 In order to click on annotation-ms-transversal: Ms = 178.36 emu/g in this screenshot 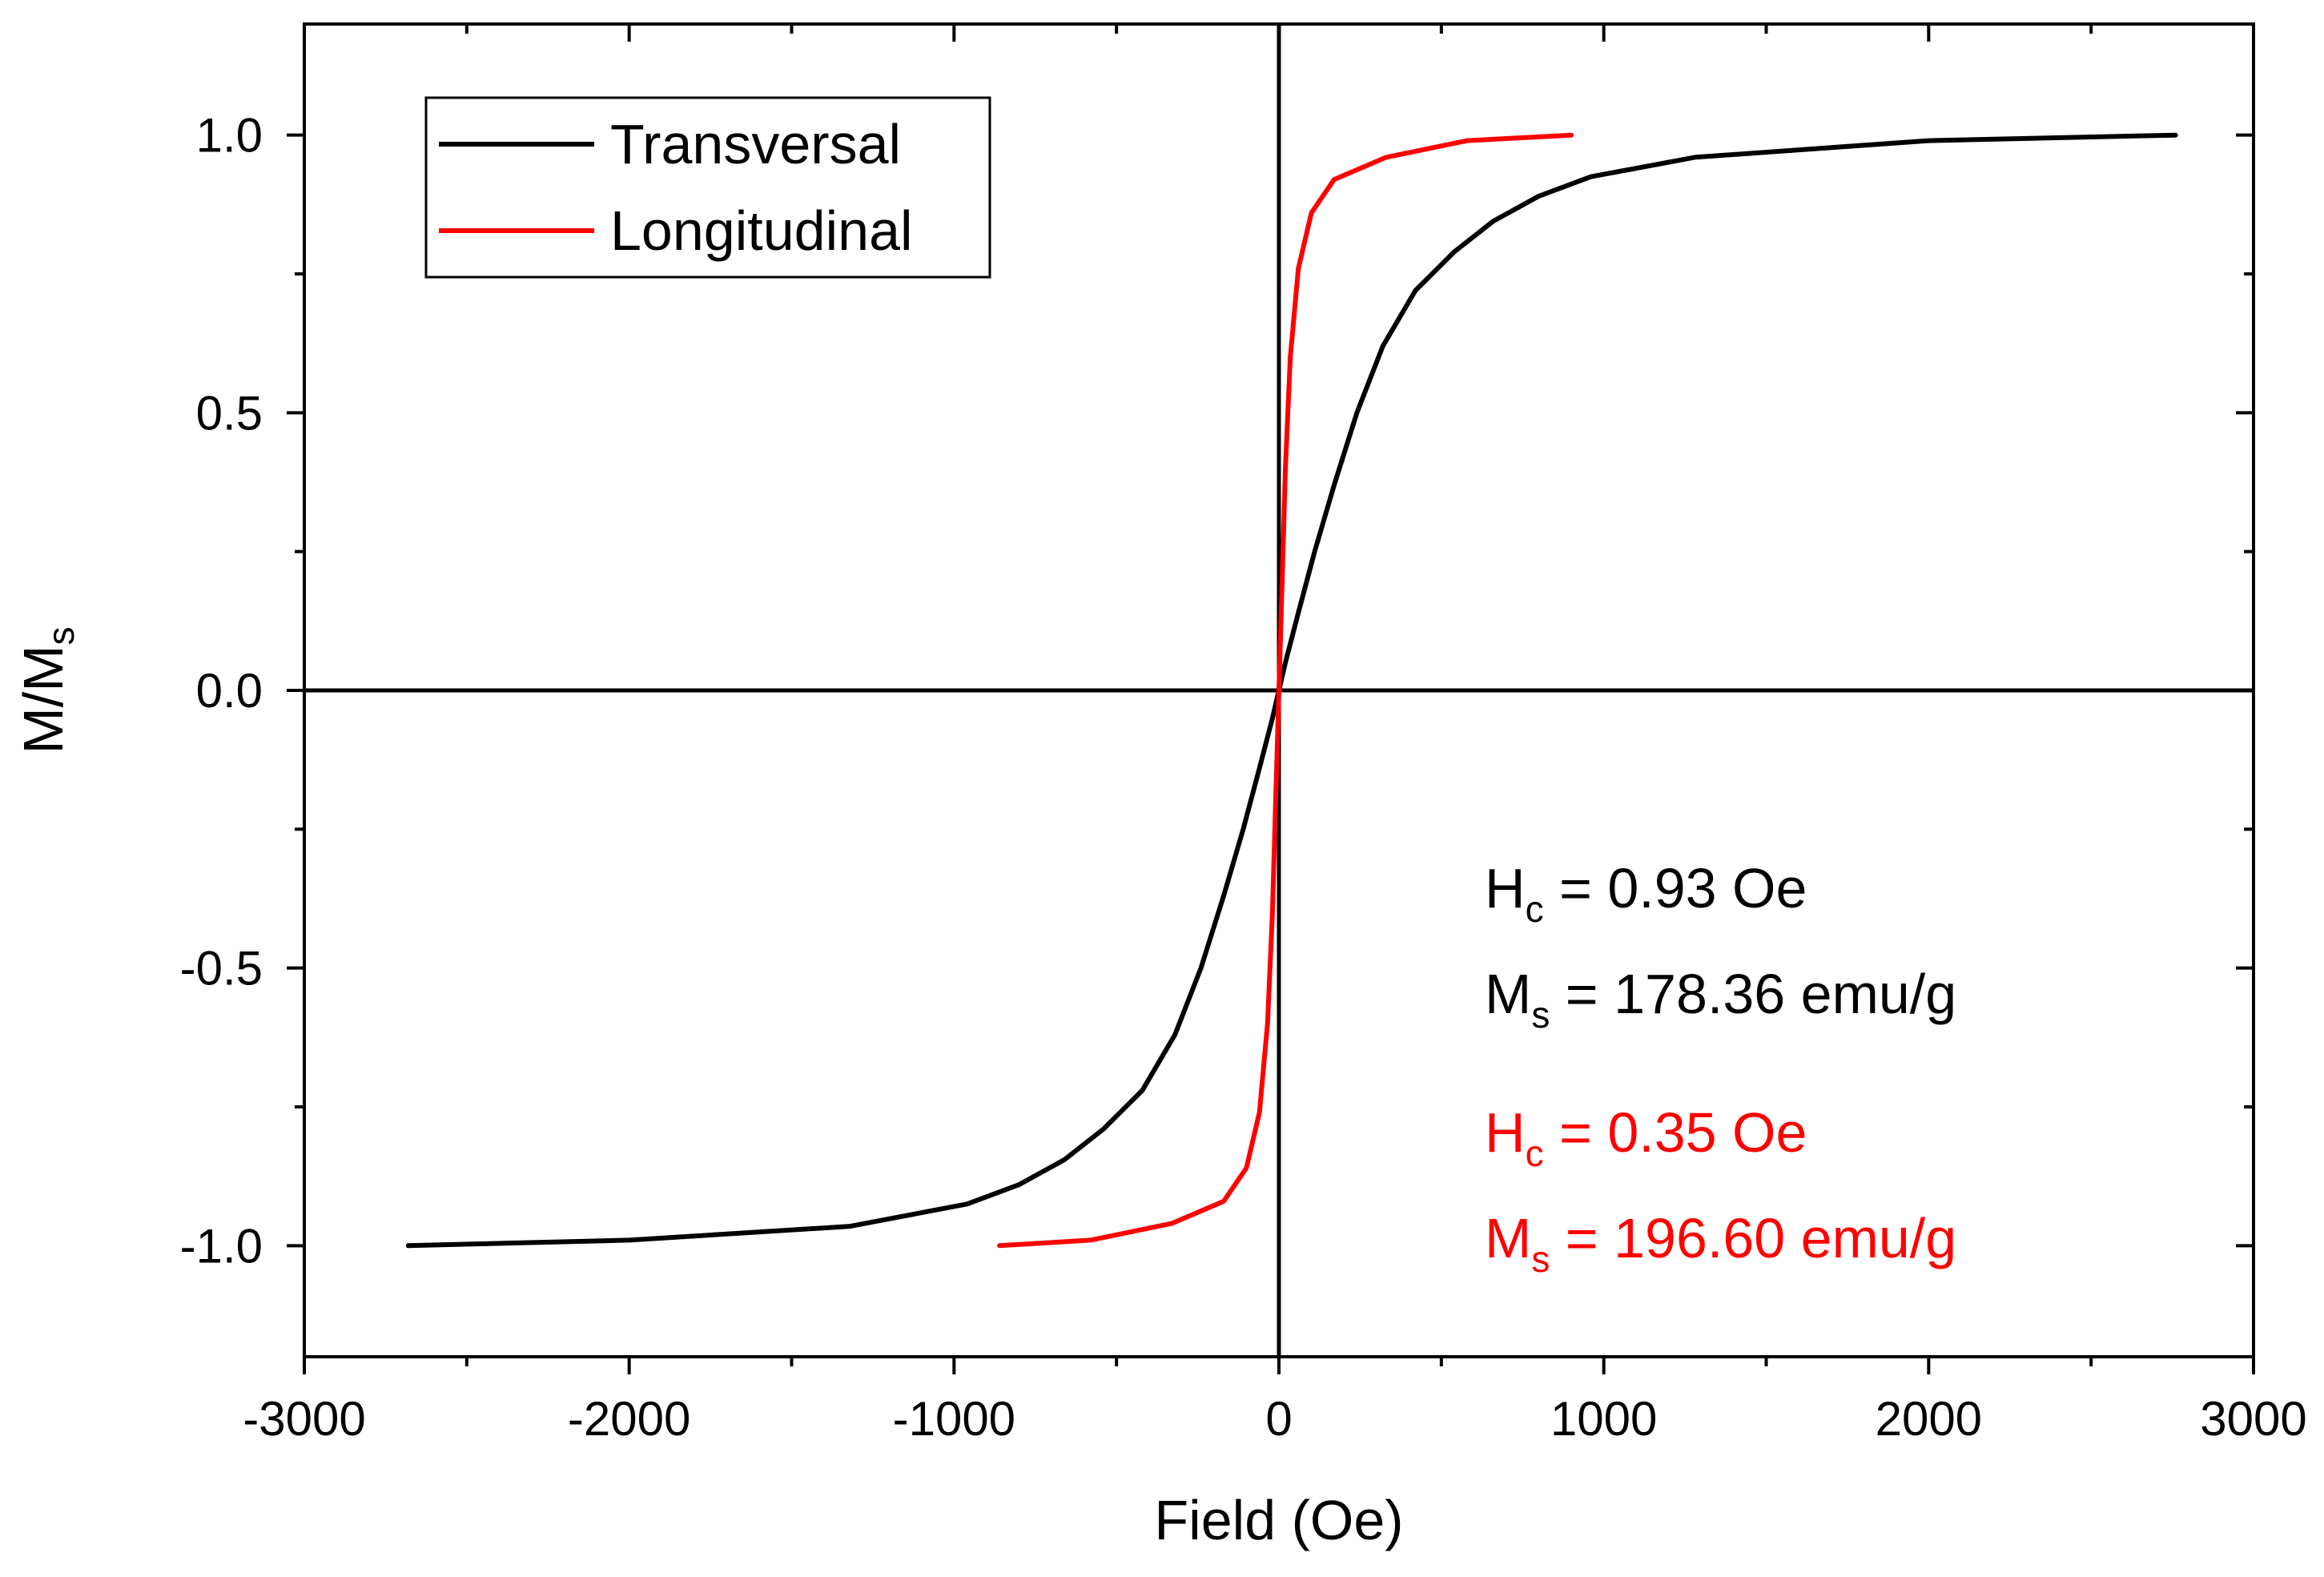, I will do `click(1720, 999)`.